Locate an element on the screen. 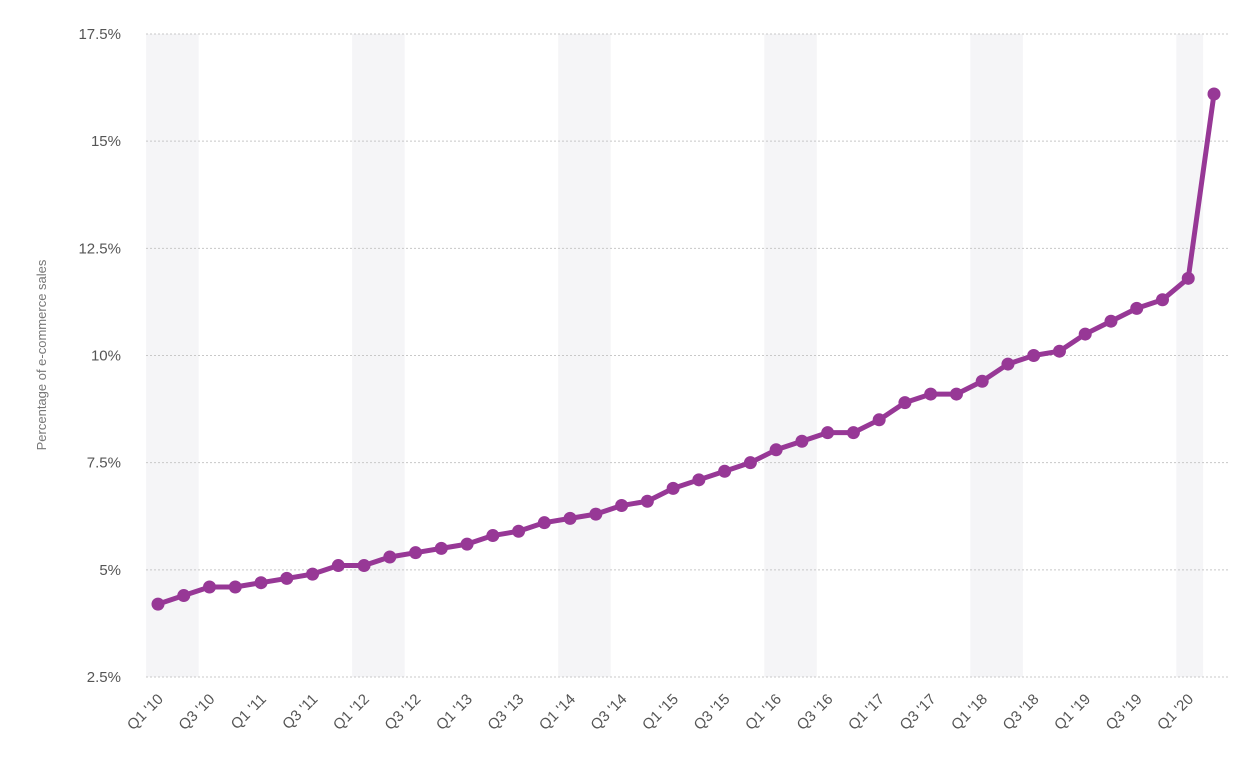  x-tick-label: Q1 '15 is located at coordinates (660, 712).